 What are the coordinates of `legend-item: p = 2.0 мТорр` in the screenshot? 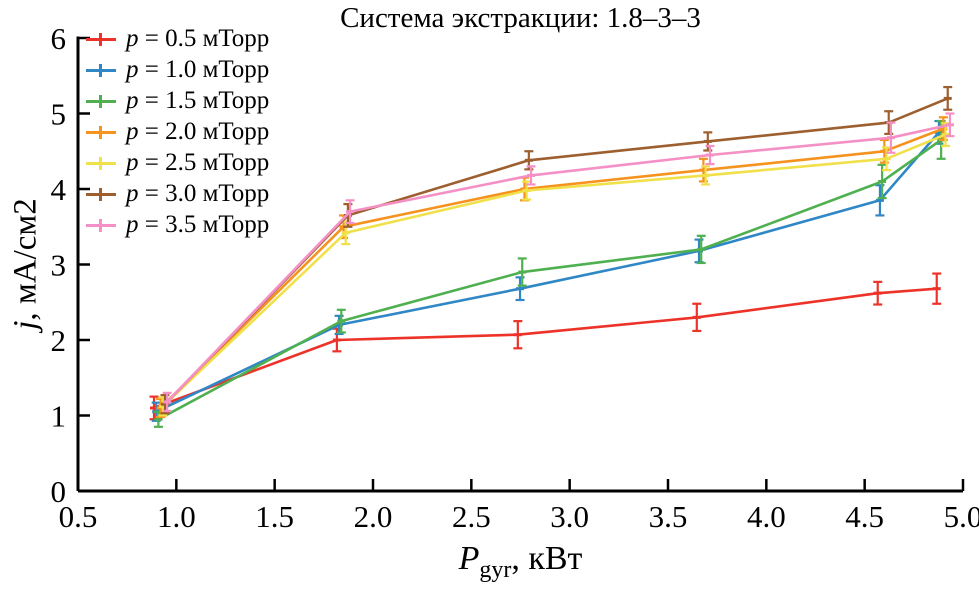 It's located at (177, 132).